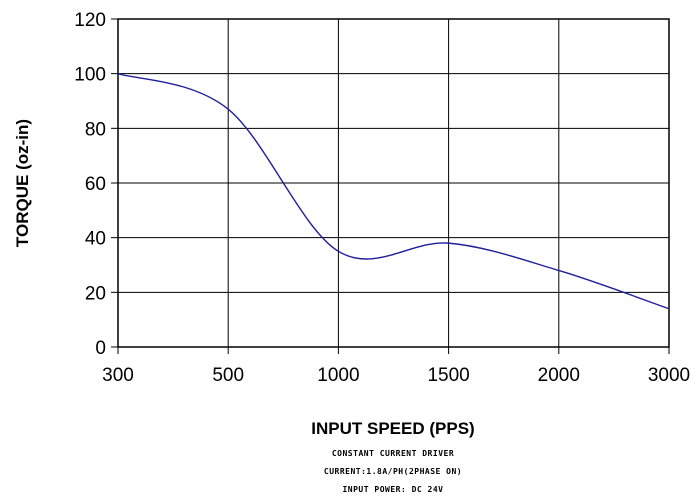 This screenshot has height=504, width=697. Describe the element at coordinates (228, 375) in the screenshot. I see `x-tick-label: 500` at that location.